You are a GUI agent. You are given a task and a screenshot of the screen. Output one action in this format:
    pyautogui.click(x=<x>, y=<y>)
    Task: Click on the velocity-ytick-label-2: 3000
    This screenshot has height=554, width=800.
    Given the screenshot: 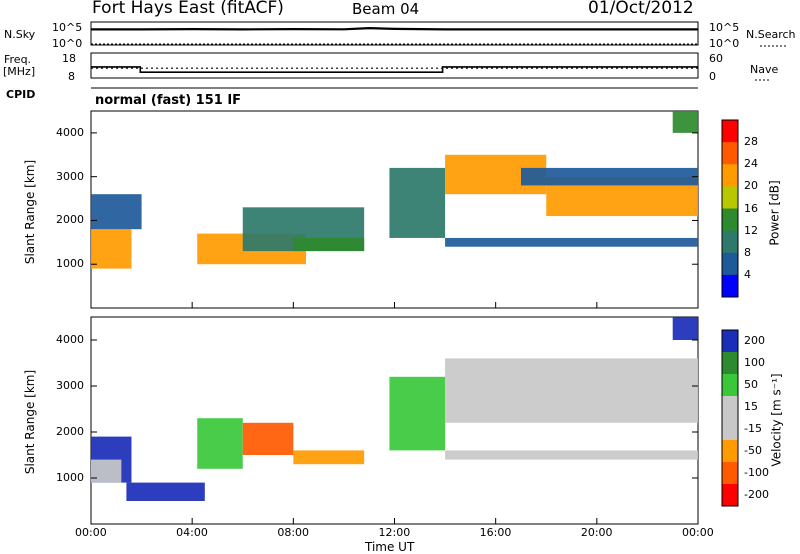 What is the action you would take?
    pyautogui.click(x=70, y=385)
    